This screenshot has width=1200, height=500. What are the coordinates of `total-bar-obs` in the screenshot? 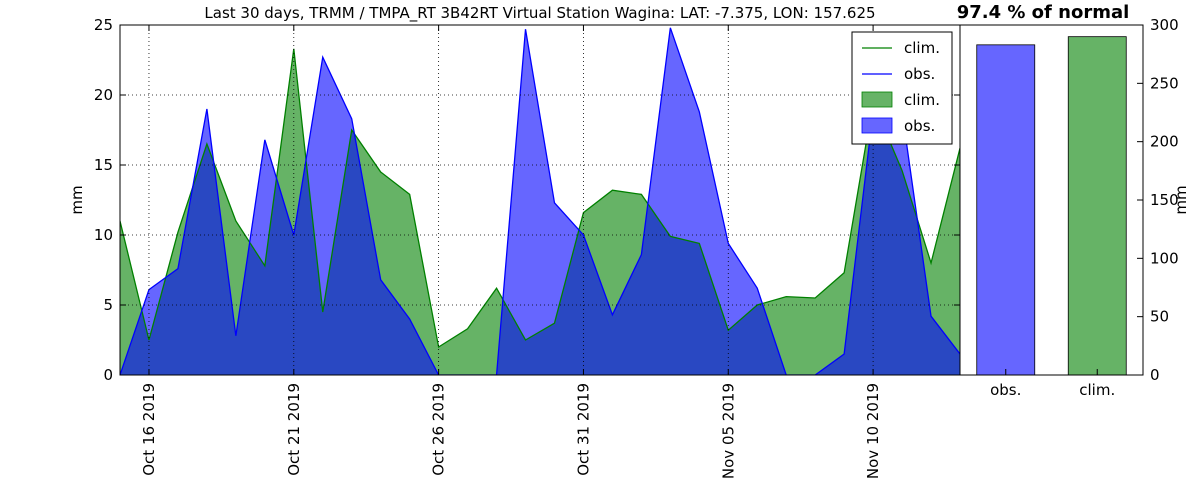 It's located at (1006, 210).